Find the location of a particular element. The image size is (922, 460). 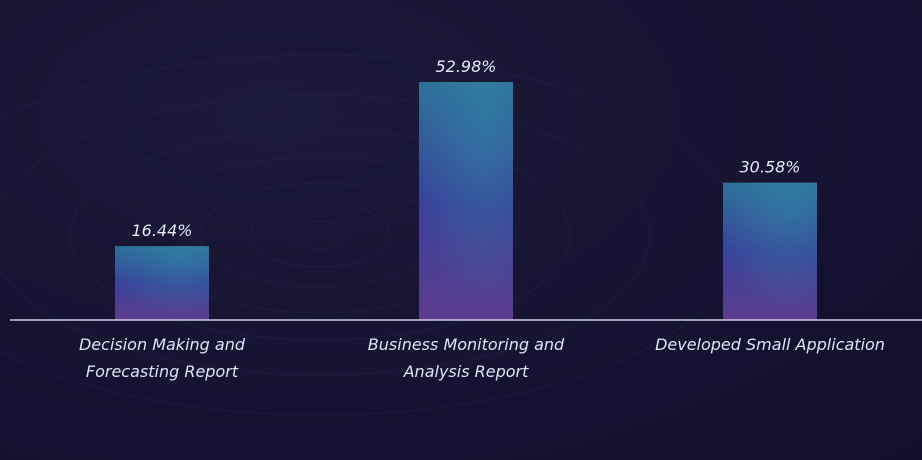

bar-value-label: 30.58% is located at coordinates (769, 167).